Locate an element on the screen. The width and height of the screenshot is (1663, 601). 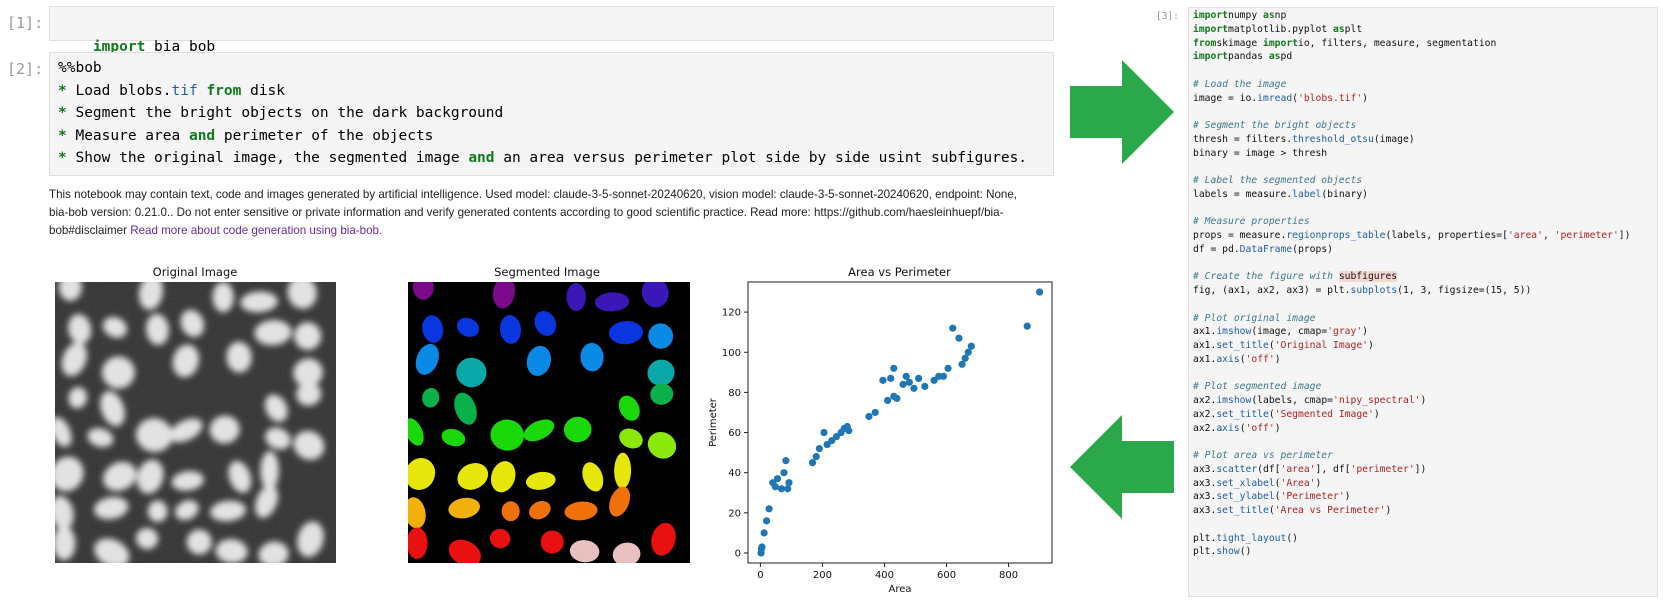
x-axis-label: Area is located at coordinates (899, 589).